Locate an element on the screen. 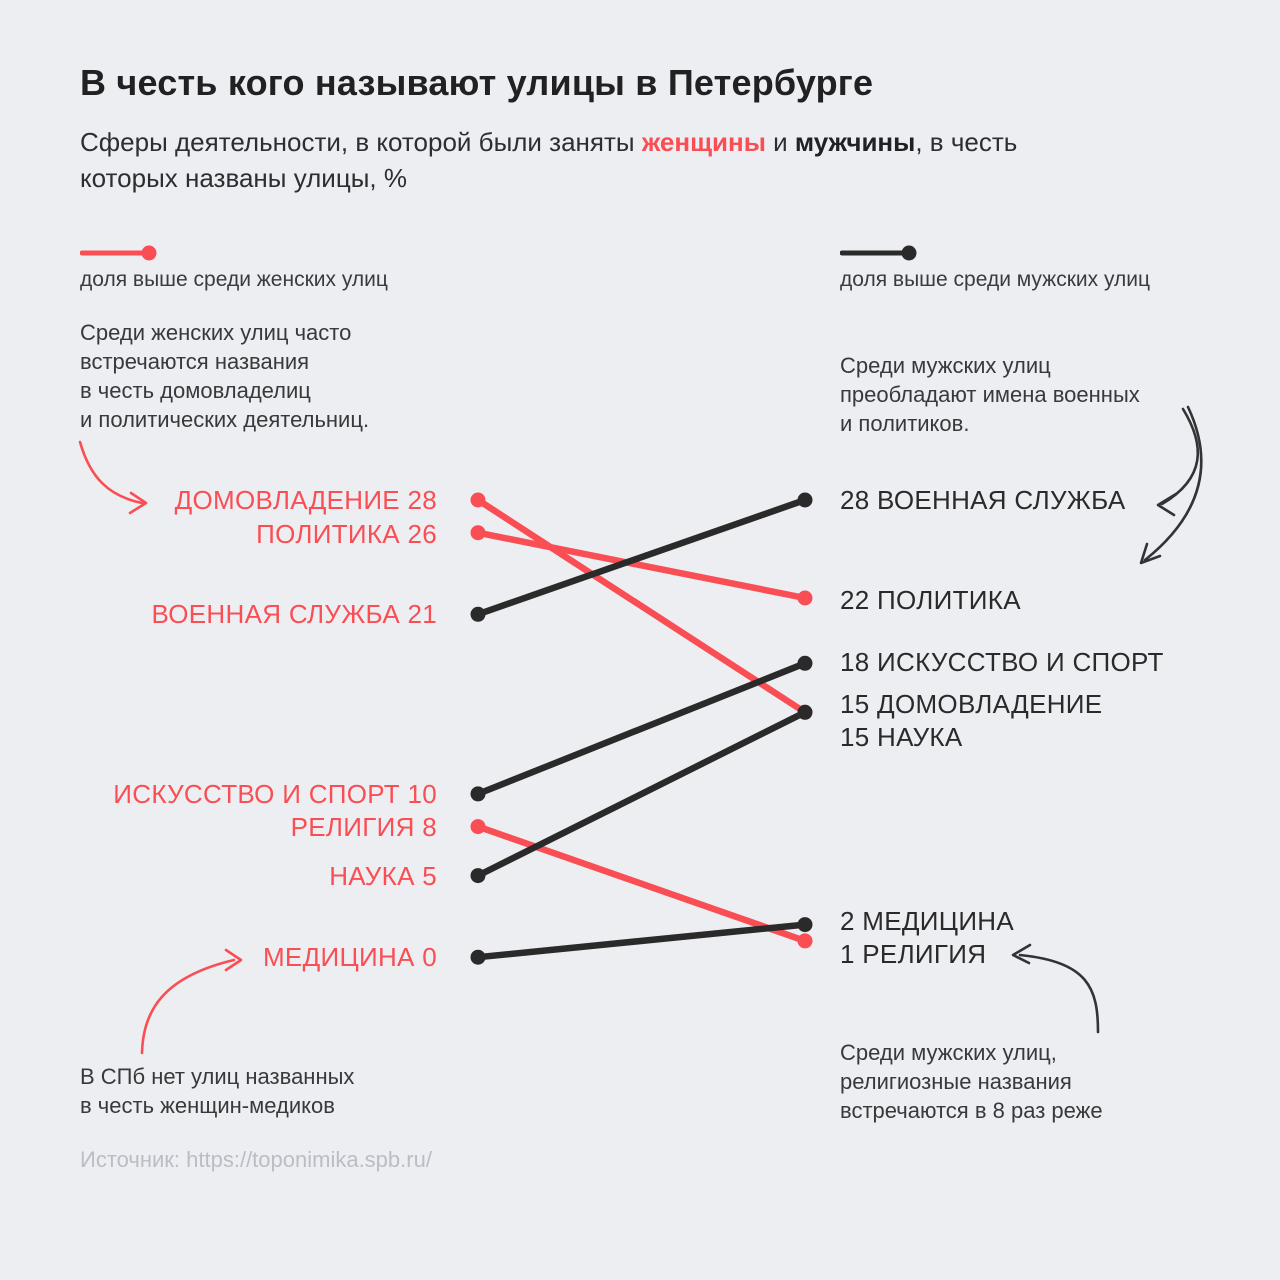  slope-line-медицина is located at coordinates (641, 941).